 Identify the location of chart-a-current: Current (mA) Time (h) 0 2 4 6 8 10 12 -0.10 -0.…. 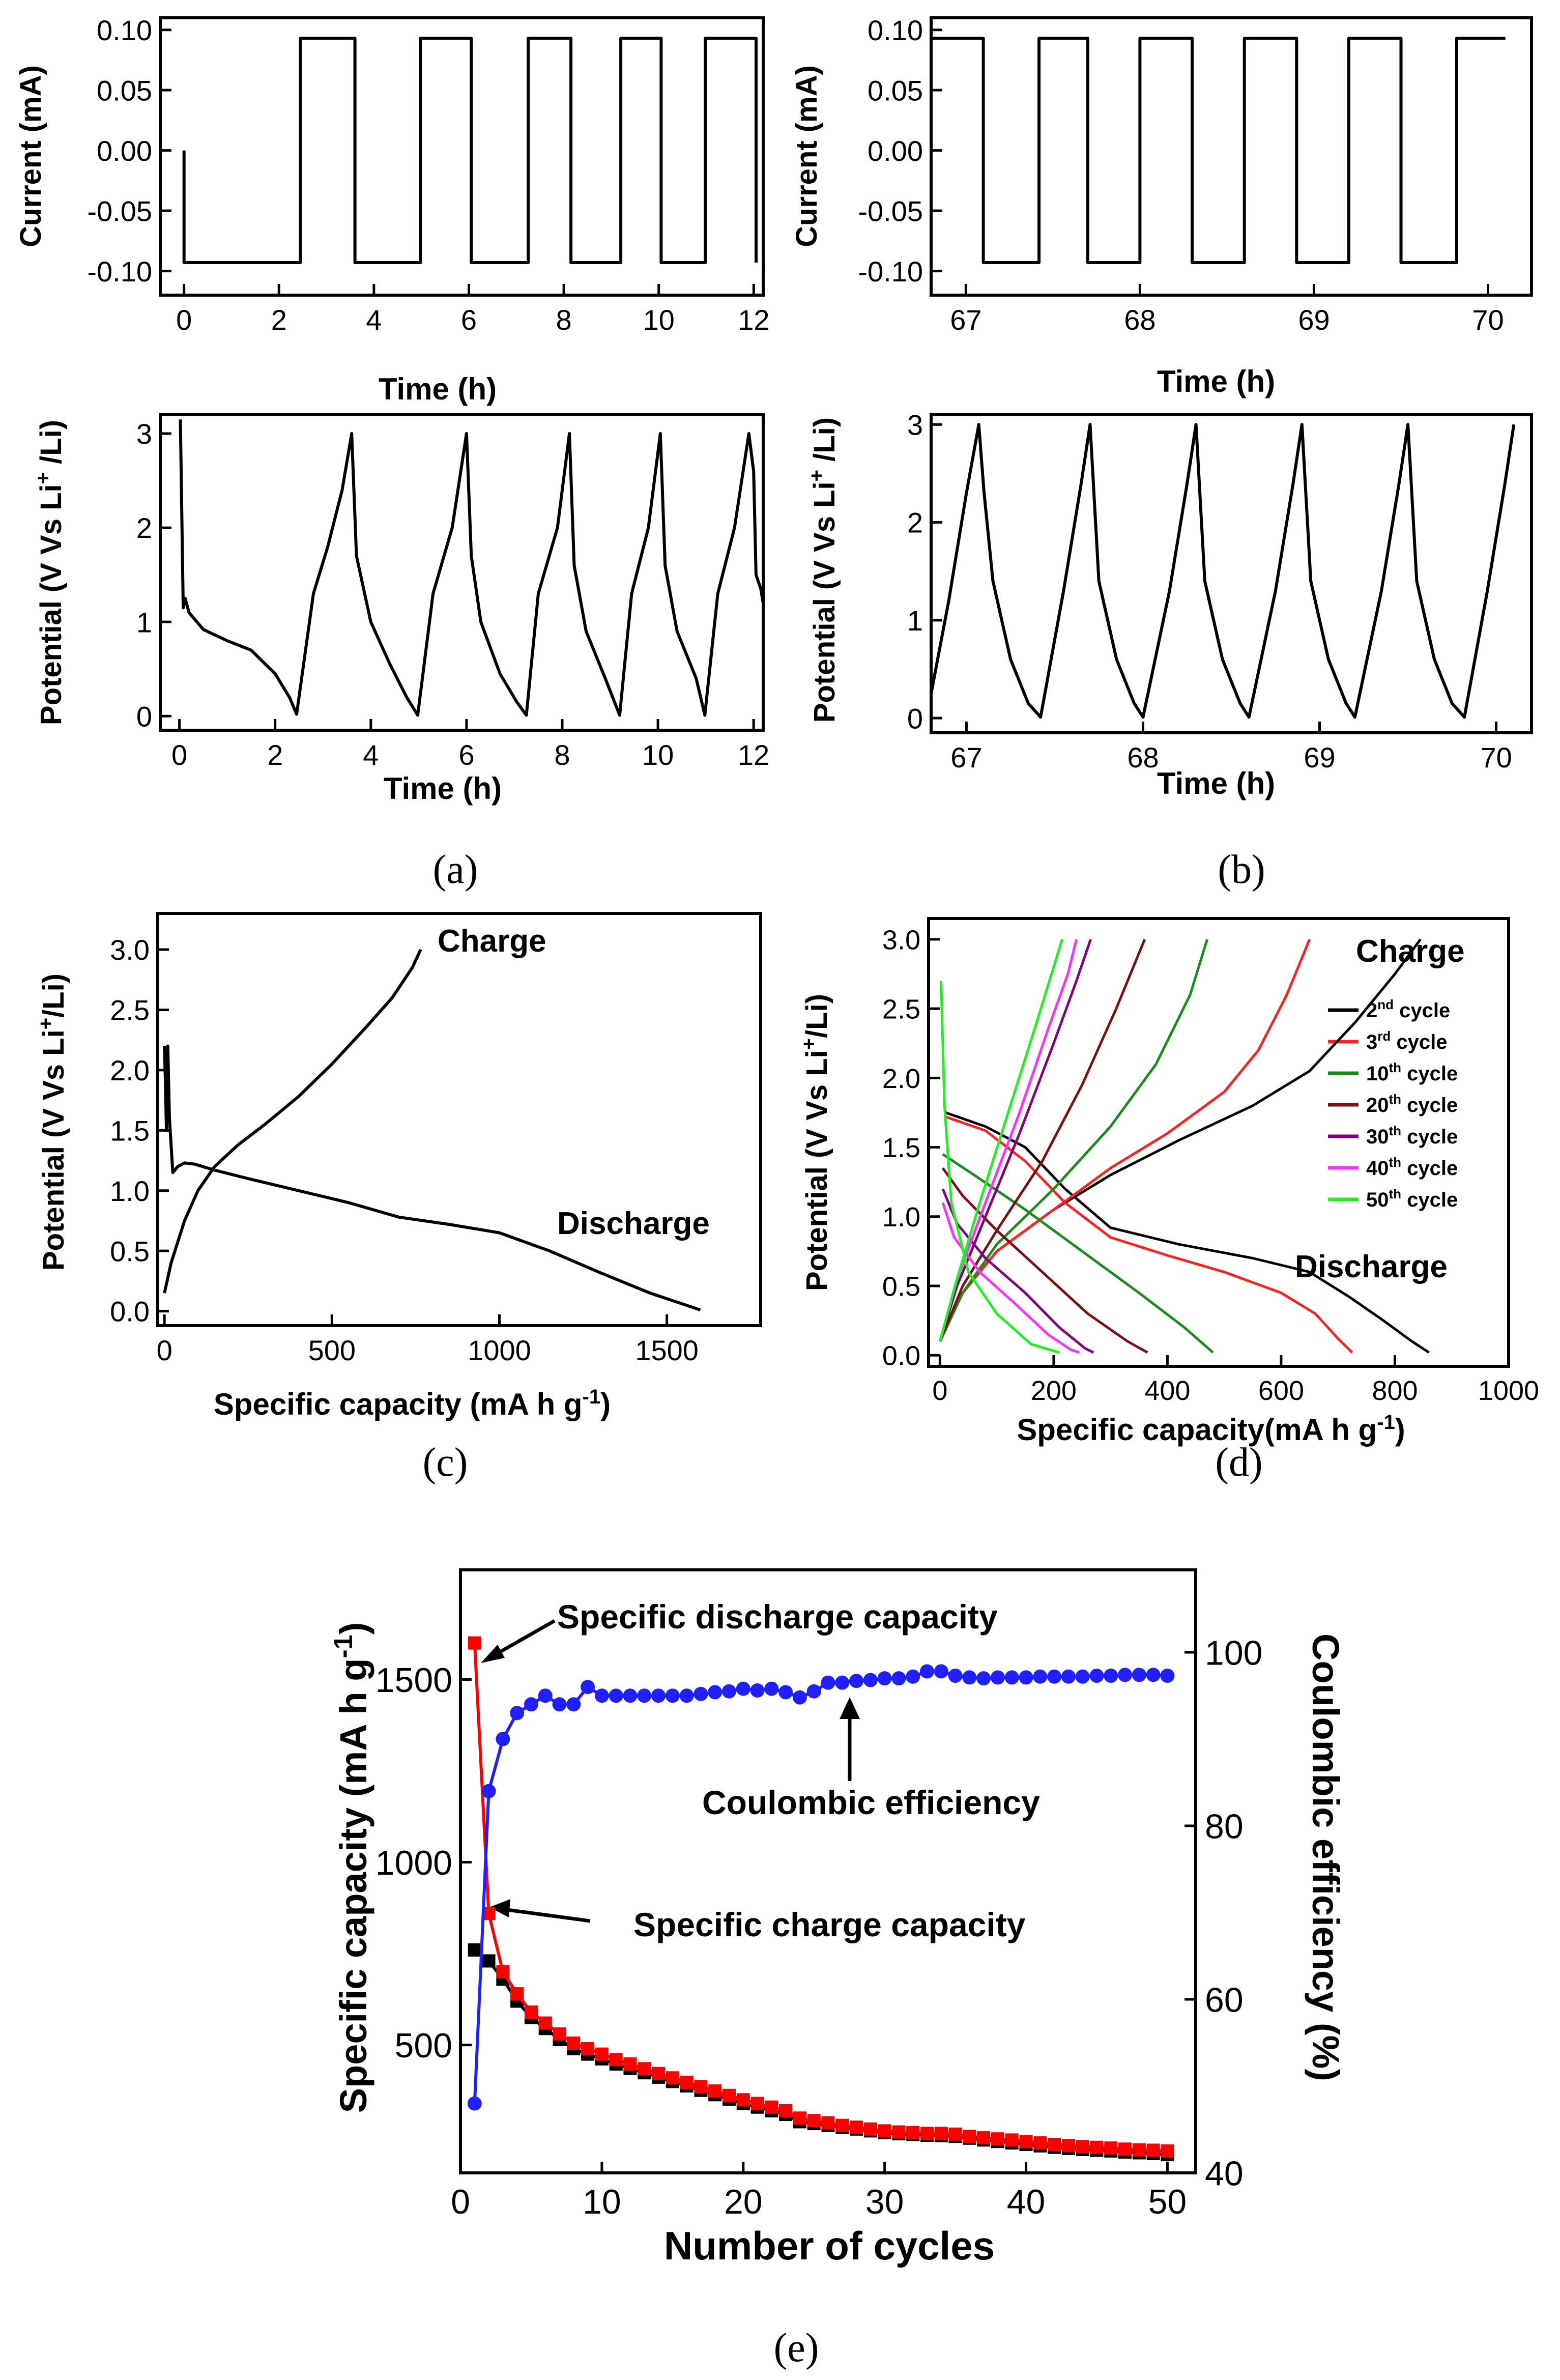
(391, 210).